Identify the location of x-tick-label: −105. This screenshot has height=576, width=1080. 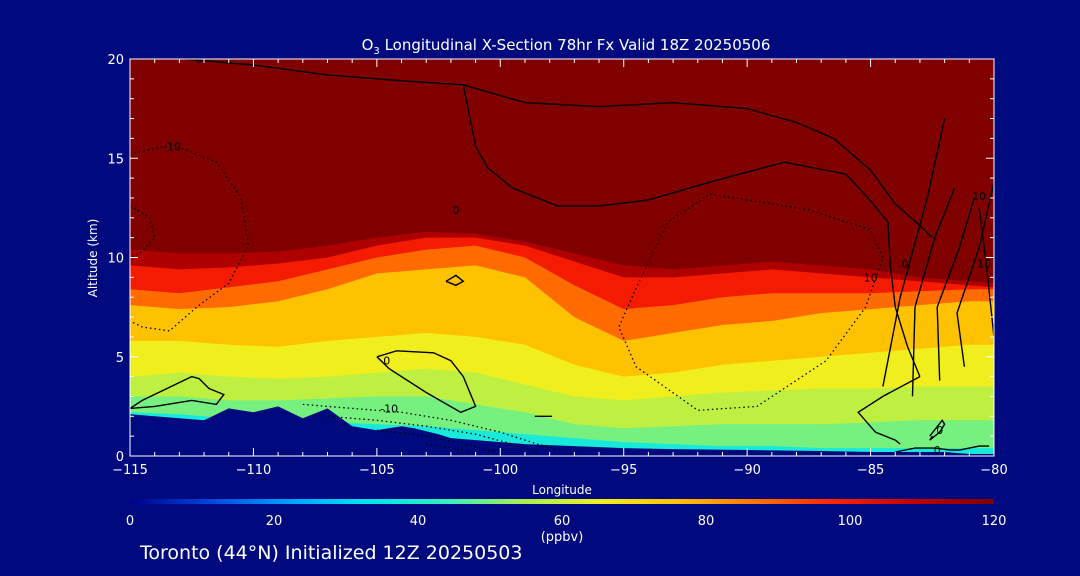
(377, 470).